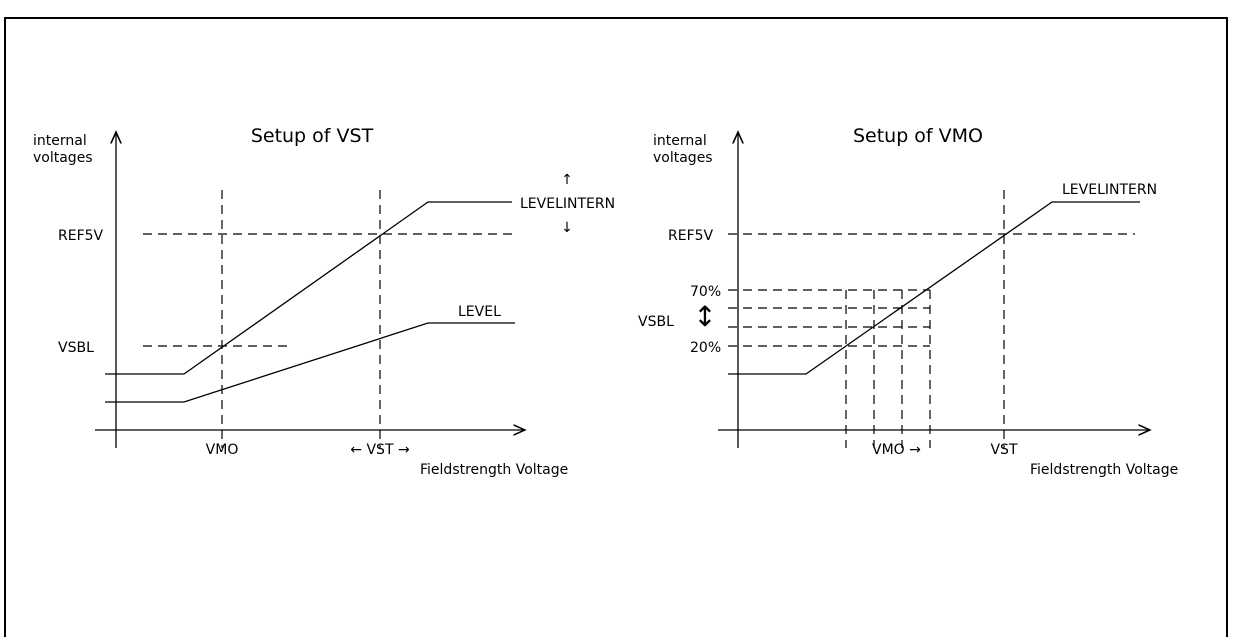  I want to click on x-mark: VMO, so click(222, 450).